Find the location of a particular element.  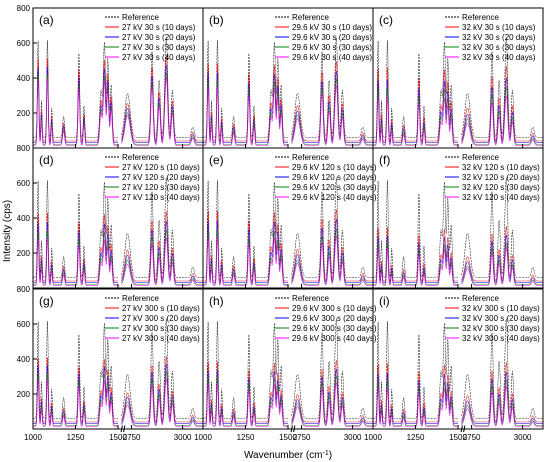

panel-label: (b) is located at coordinates (216, 20).